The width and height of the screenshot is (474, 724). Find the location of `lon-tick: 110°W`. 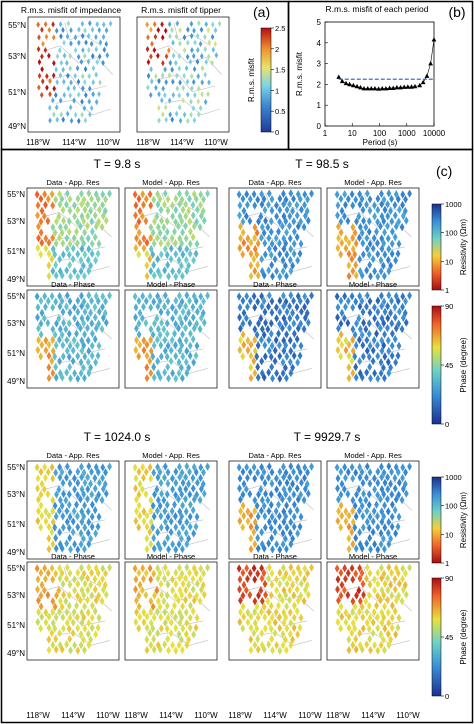

lon-tick: 110°W is located at coordinates (310, 715).